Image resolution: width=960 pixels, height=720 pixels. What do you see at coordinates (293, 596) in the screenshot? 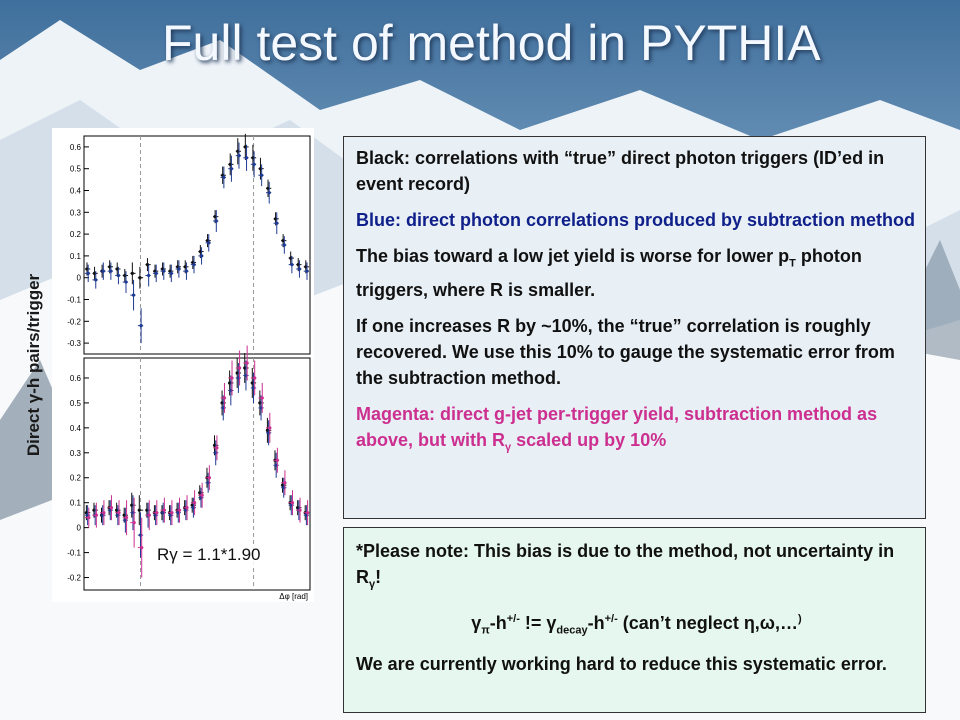
I see `x-axis-label: Δφ [rad]` at bounding box center [293, 596].